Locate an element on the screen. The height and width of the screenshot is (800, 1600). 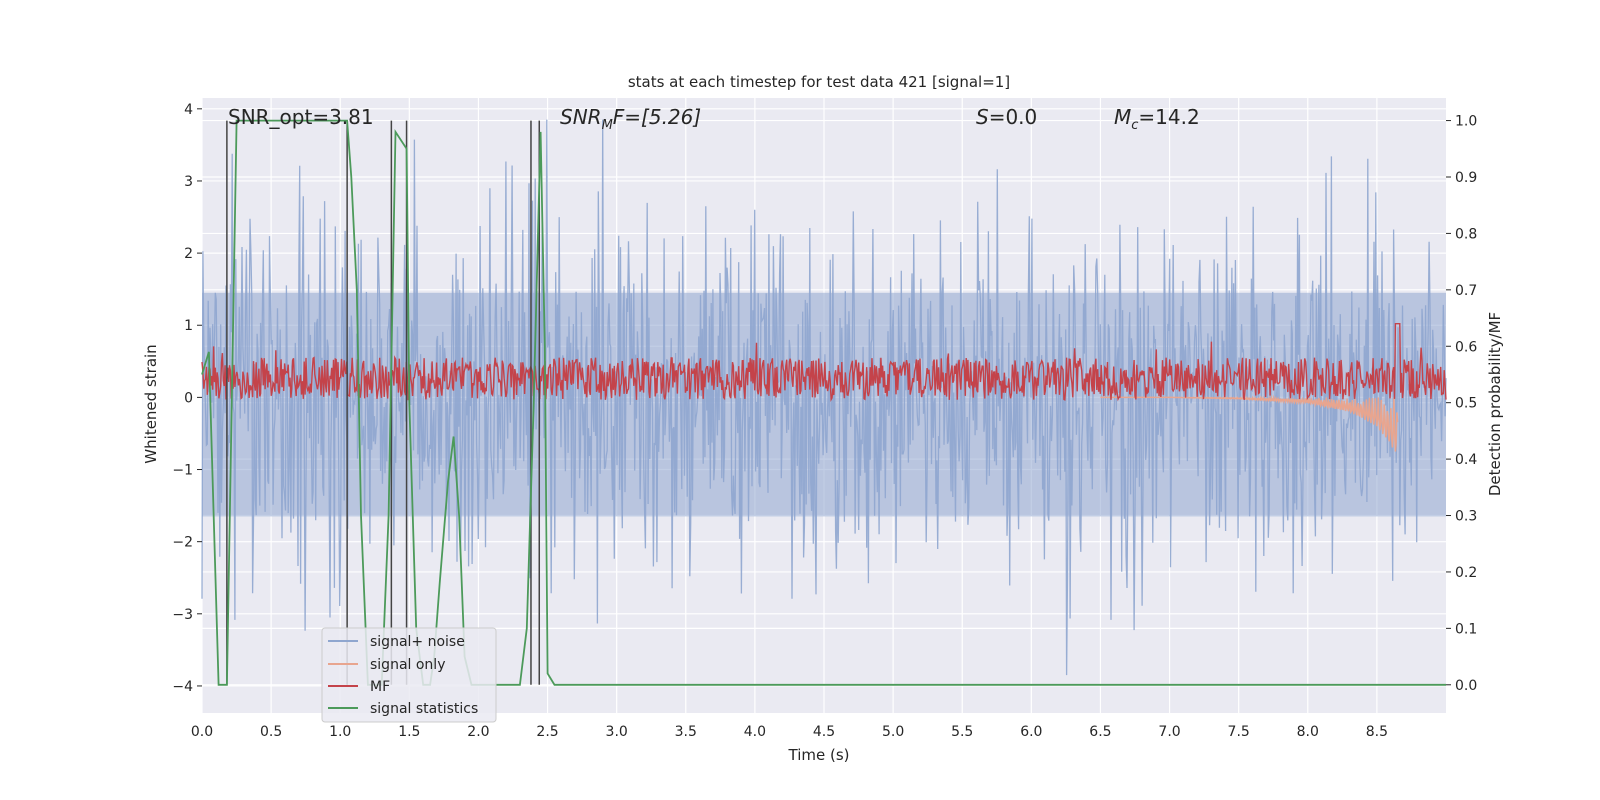
signal-only-trace is located at coordinates (1249, 423).